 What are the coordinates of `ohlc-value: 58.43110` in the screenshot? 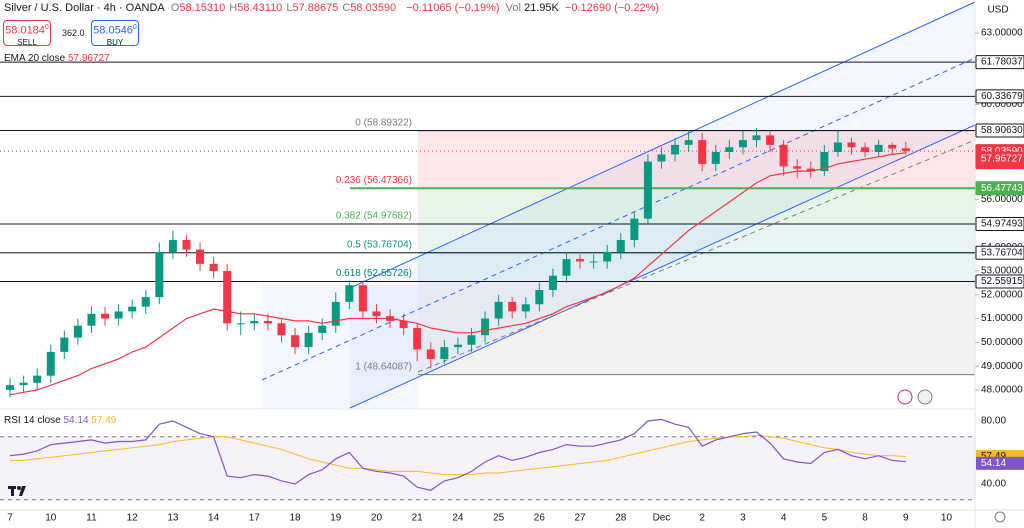 It's located at (260, 8).